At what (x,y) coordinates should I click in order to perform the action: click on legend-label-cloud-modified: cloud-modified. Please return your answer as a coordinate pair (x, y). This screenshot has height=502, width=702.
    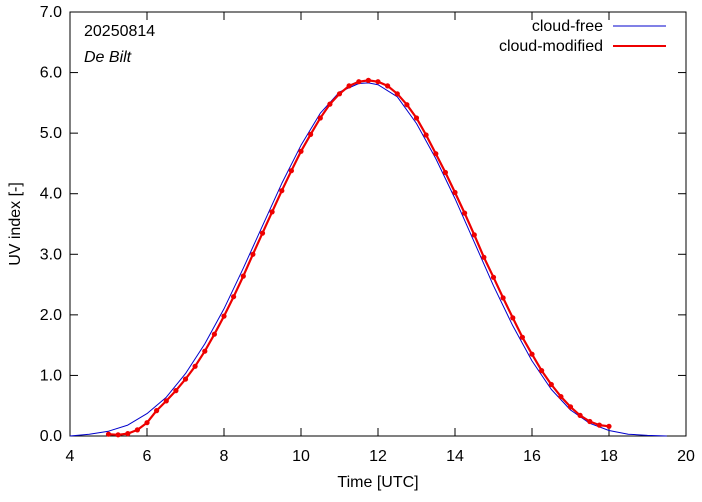
    Looking at the image, I should click on (551, 46).